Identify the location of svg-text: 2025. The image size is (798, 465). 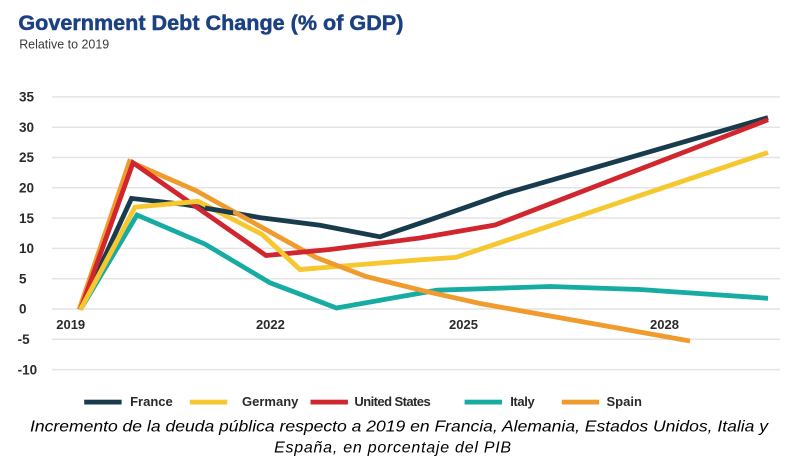
(463, 324).